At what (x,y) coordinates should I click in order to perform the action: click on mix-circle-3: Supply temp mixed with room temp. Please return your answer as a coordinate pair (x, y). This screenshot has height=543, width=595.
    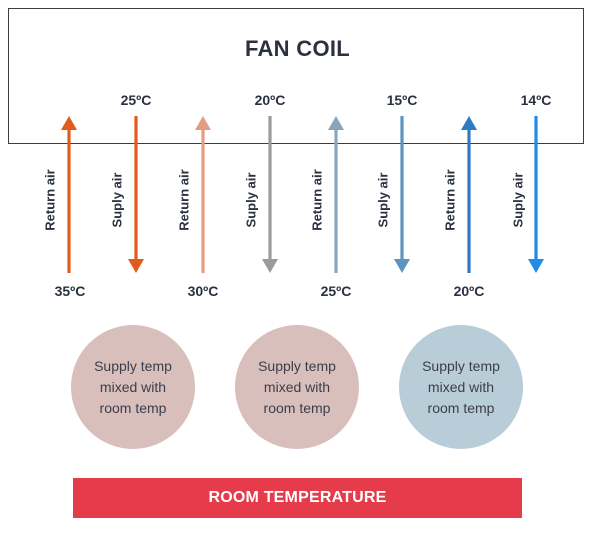
    Looking at the image, I should click on (461, 387).